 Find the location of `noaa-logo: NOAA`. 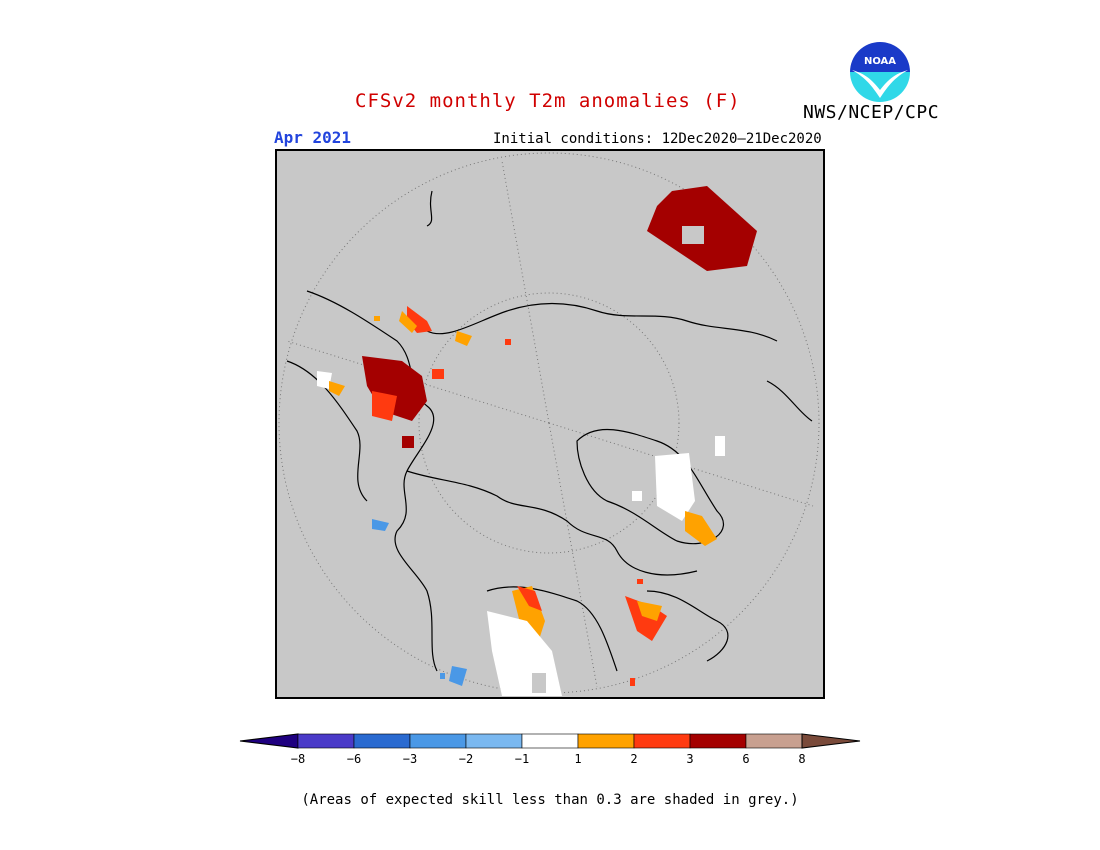

noaa-logo: NOAA is located at coordinates (880, 72).